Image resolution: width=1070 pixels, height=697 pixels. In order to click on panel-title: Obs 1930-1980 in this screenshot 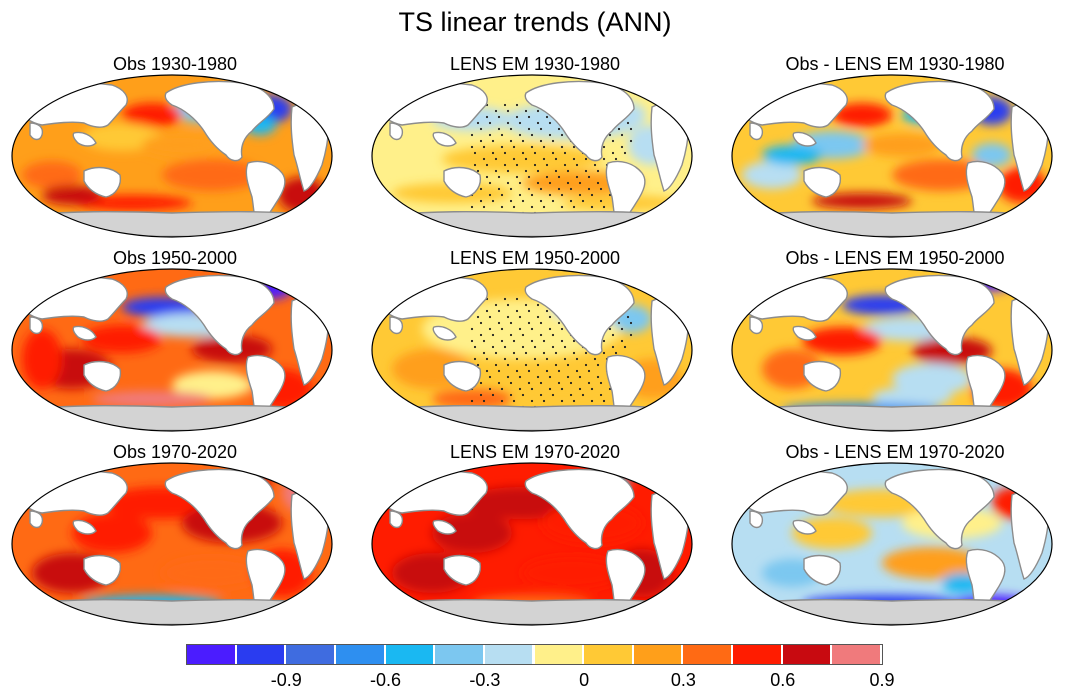, I will do `click(175, 64)`.